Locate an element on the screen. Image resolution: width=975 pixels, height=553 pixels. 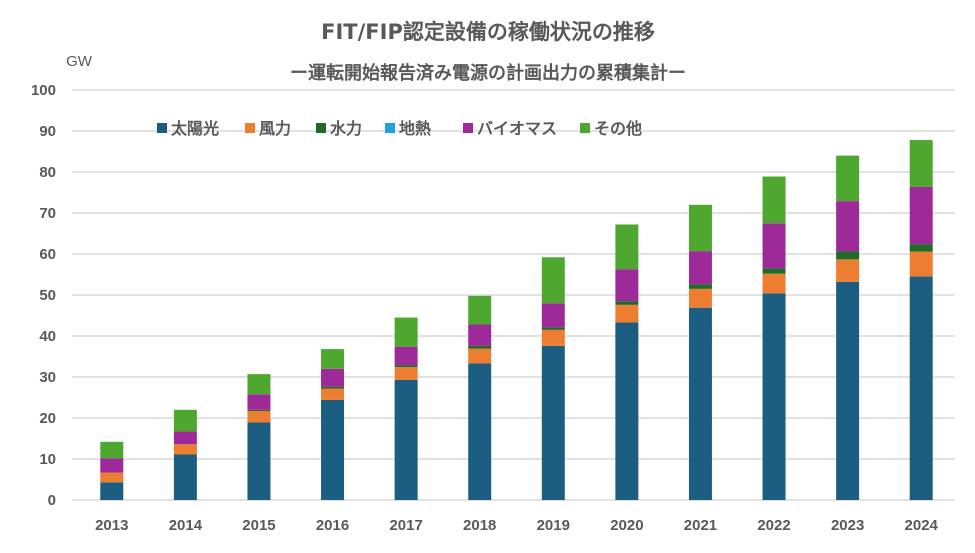
legend-label: バイオマス is located at coordinates (517, 128).